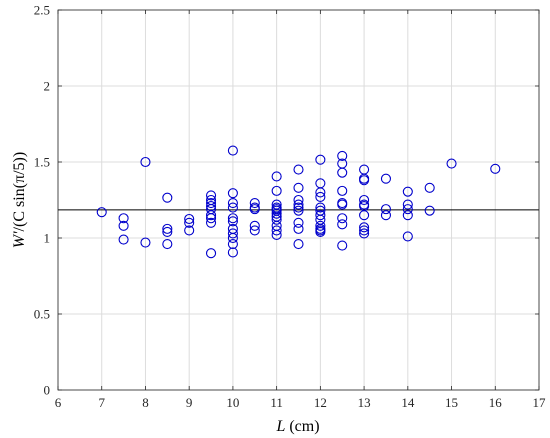 The height and width of the screenshot is (438, 550). Describe the element at coordinates (42, 200) in the screenshot. I see `y-tick-labels: 0 0.5 1 1.5 2 2.5` at that location.